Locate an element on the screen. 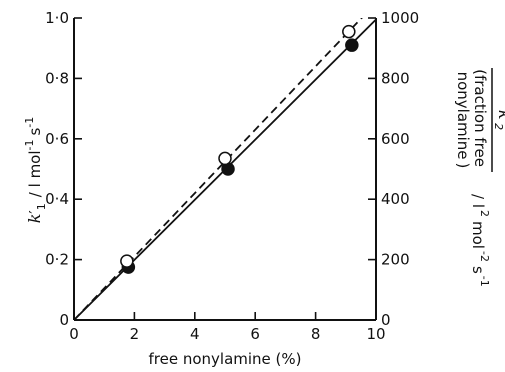  y-left-exp2: -1 is located at coordinates (29, 122).